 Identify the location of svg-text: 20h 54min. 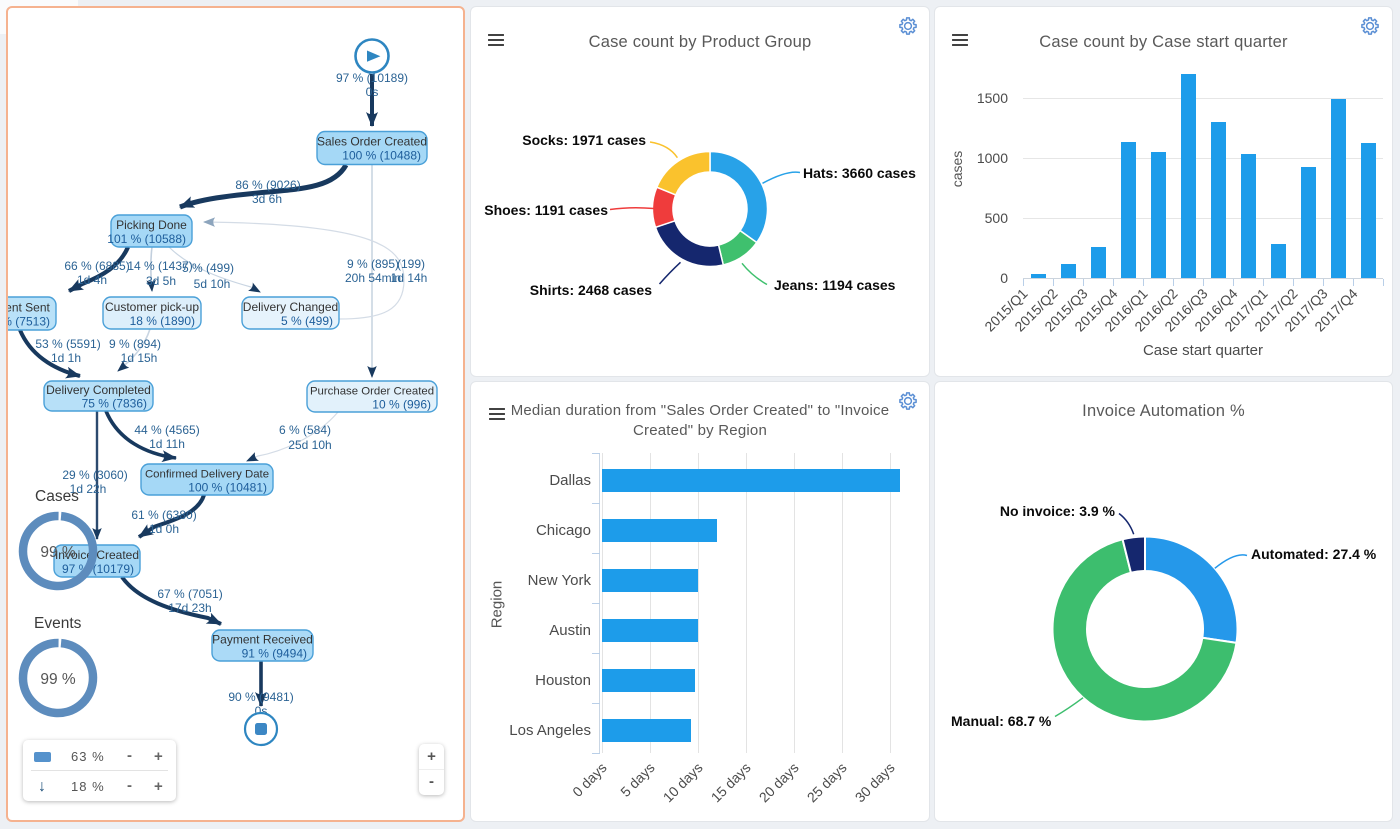
(373, 278).